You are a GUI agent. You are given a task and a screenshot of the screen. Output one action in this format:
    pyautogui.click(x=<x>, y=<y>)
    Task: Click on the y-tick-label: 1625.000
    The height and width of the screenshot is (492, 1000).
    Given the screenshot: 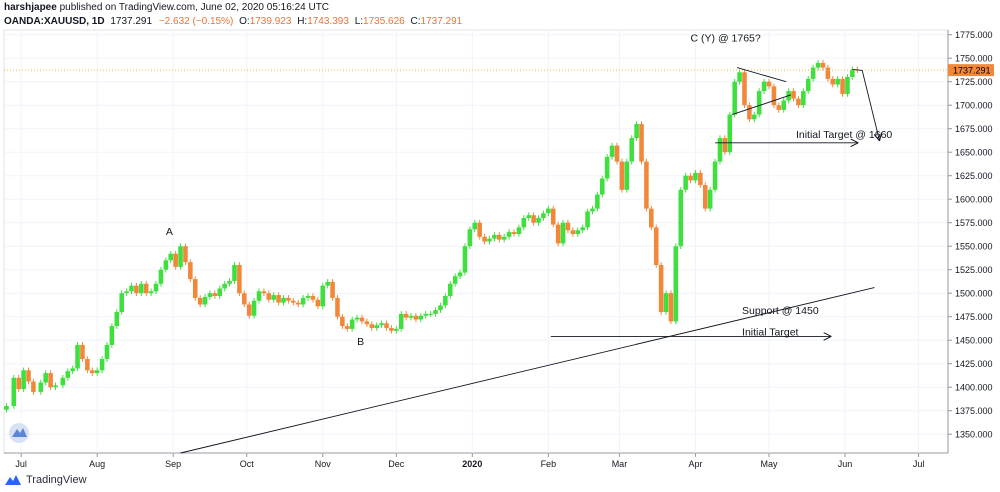 What is the action you would take?
    pyautogui.click(x=974, y=176)
    